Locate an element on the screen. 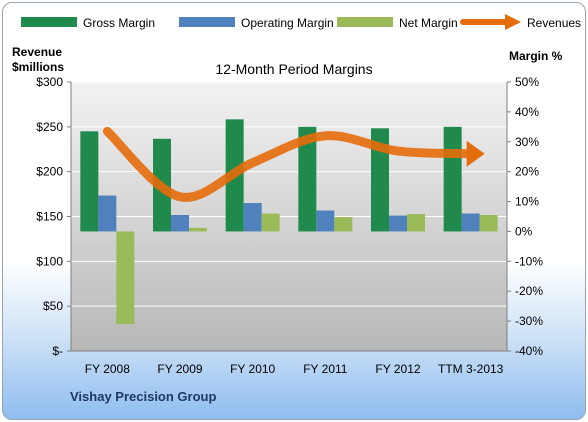  x-tick-label: FY 2008 is located at coordinates (107, 369).